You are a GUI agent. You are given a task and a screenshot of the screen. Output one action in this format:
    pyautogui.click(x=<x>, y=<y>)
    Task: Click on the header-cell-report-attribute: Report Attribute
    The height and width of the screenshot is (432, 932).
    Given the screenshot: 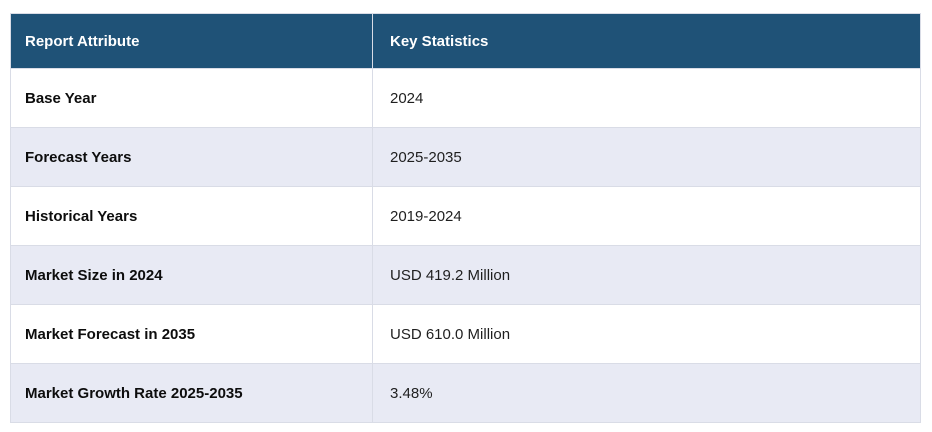 What is the action you would take?
    pyautogui.click(x=191, y=41)
    